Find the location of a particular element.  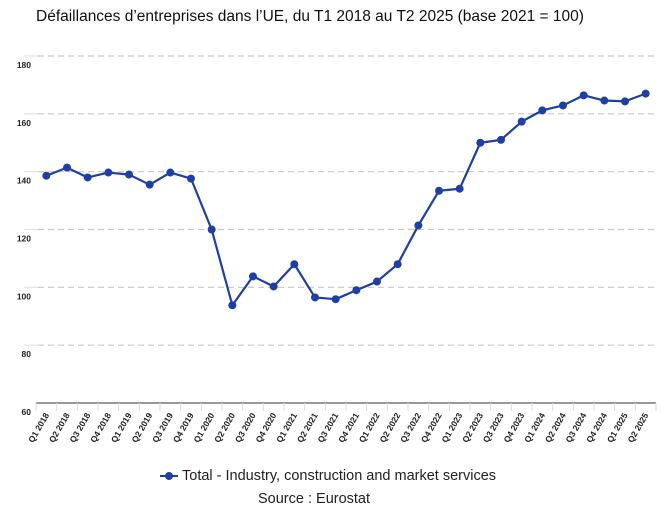

source-note: Source : Eurostat is located at coordinates (314, 499).